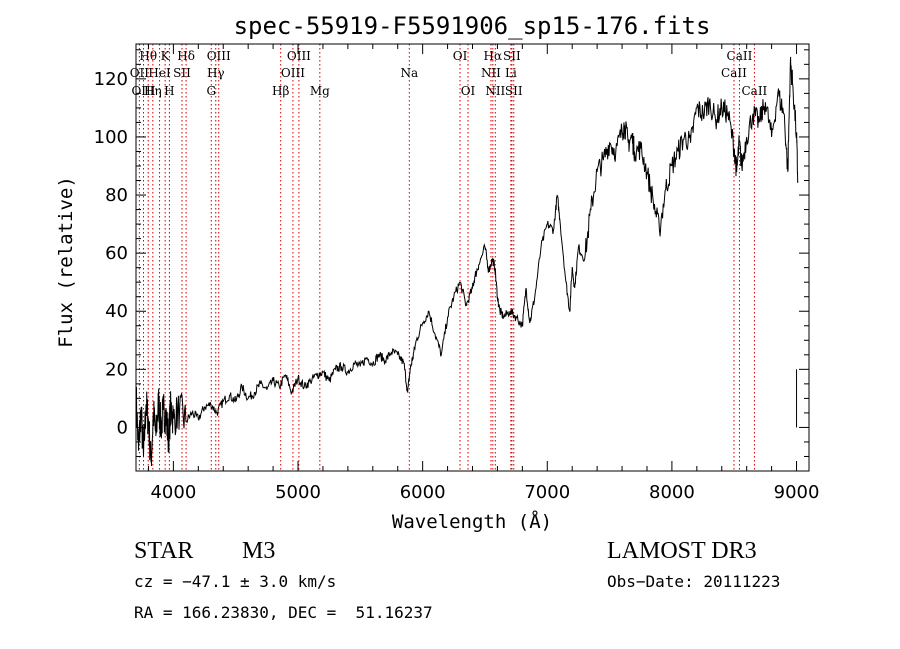  I want to click on spectral-line-label: Na, so click(409, 73).